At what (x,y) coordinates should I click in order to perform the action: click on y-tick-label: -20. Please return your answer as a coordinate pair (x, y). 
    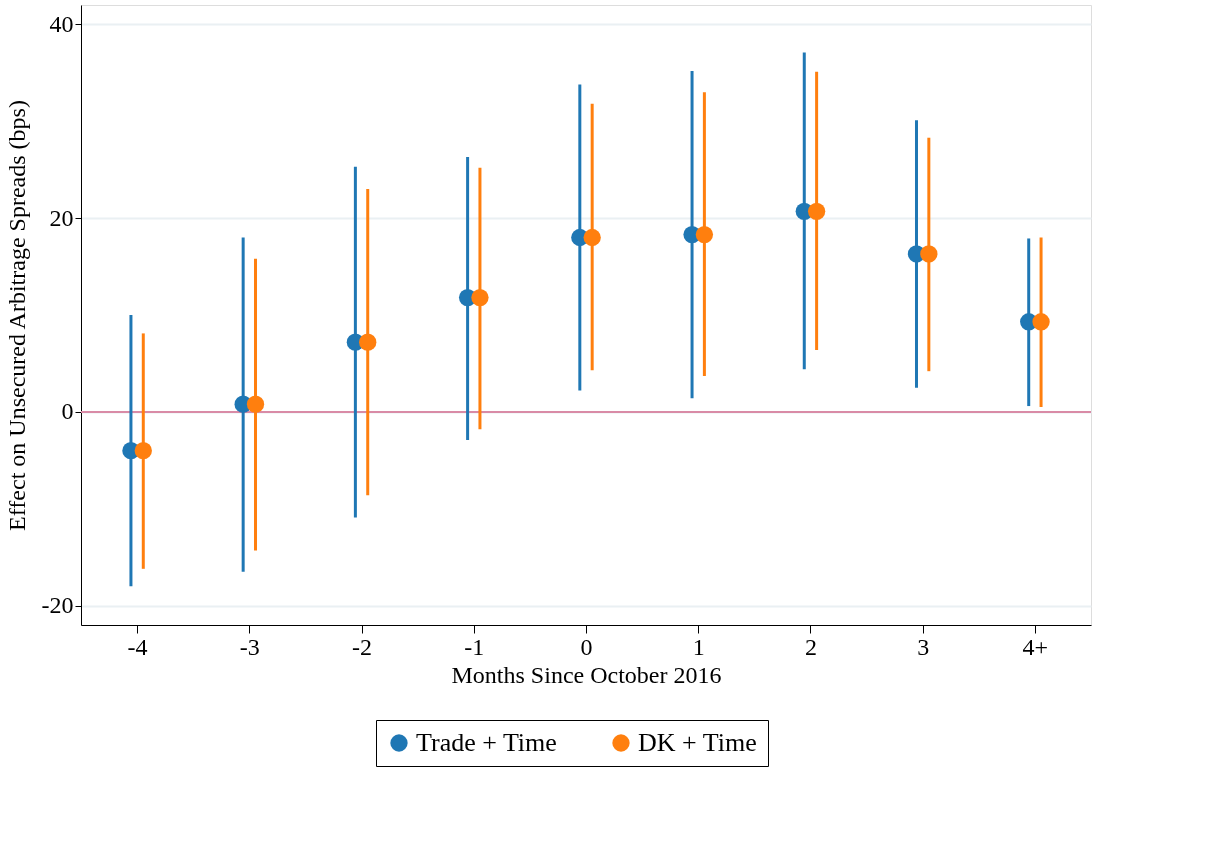
    Looking at the image, I should click on (57, 605).